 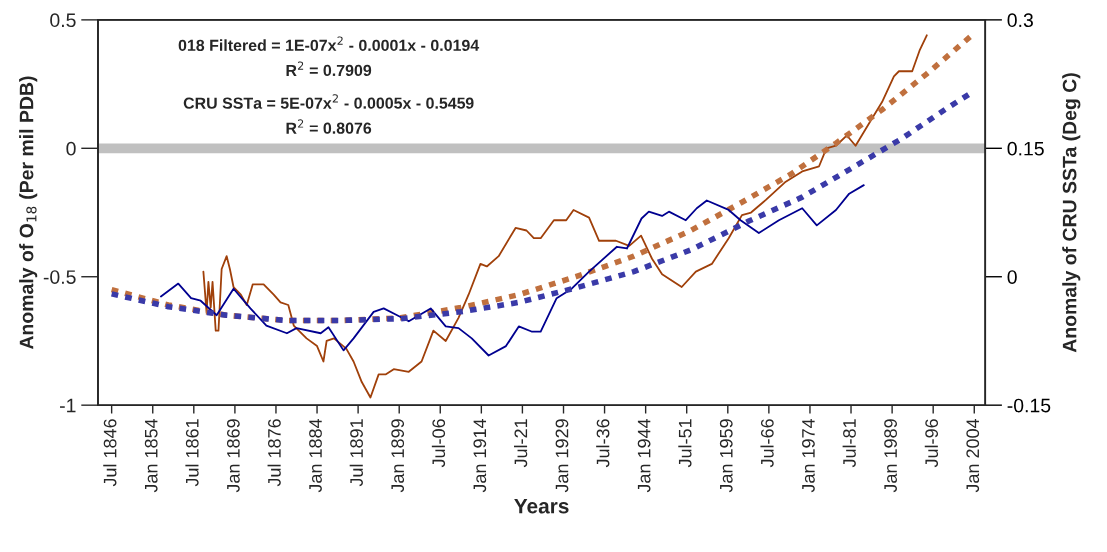 What do you see at coordinates (562, 456) in the screenshot?
I see `x-tick-label: Jan 1929` at bounding box center [562, 456].